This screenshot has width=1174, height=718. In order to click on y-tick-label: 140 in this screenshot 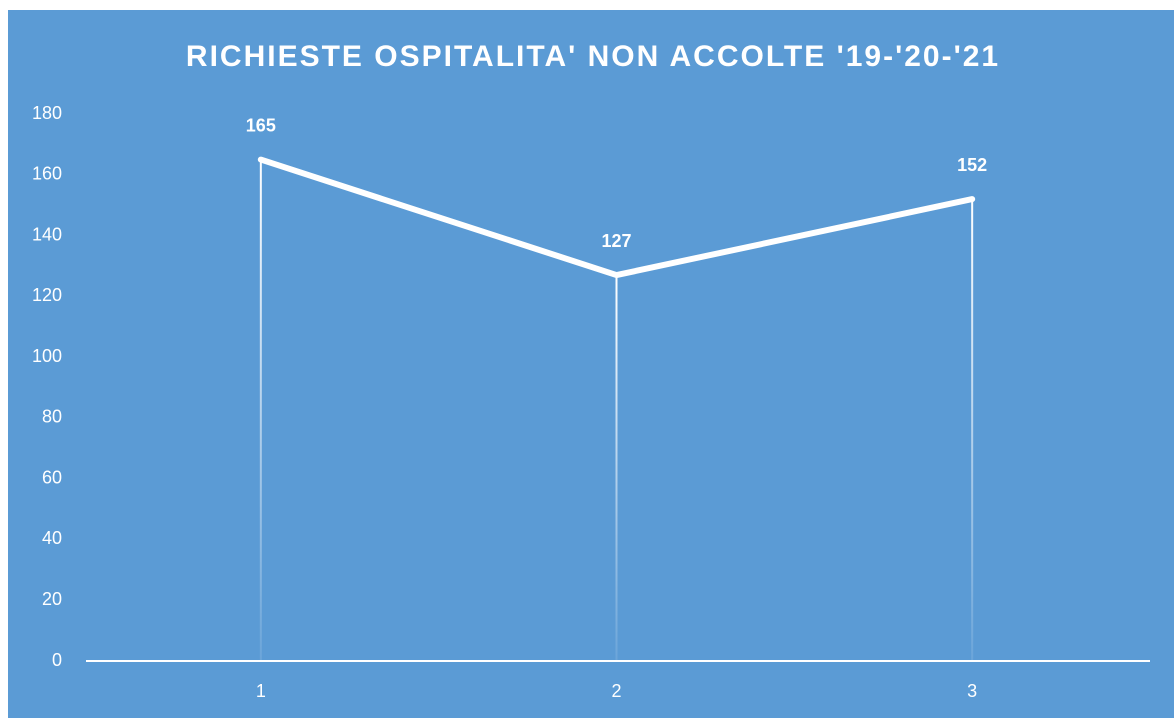, I will do `click(47, 234)`.